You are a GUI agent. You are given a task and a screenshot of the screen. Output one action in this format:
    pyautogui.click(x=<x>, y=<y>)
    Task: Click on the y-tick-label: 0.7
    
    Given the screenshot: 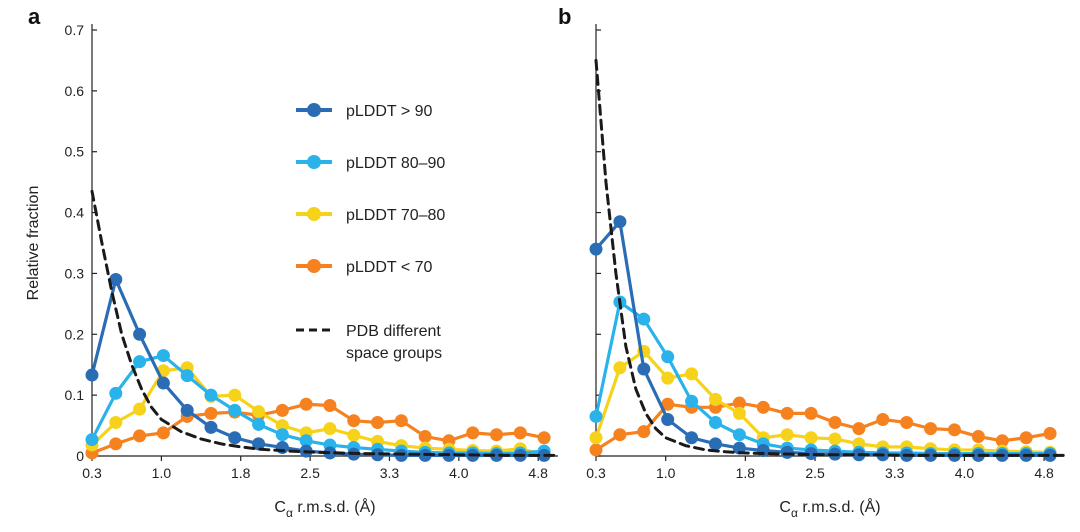 What is the action you would take?
    pyautogui.click(x=75, y=30)
    